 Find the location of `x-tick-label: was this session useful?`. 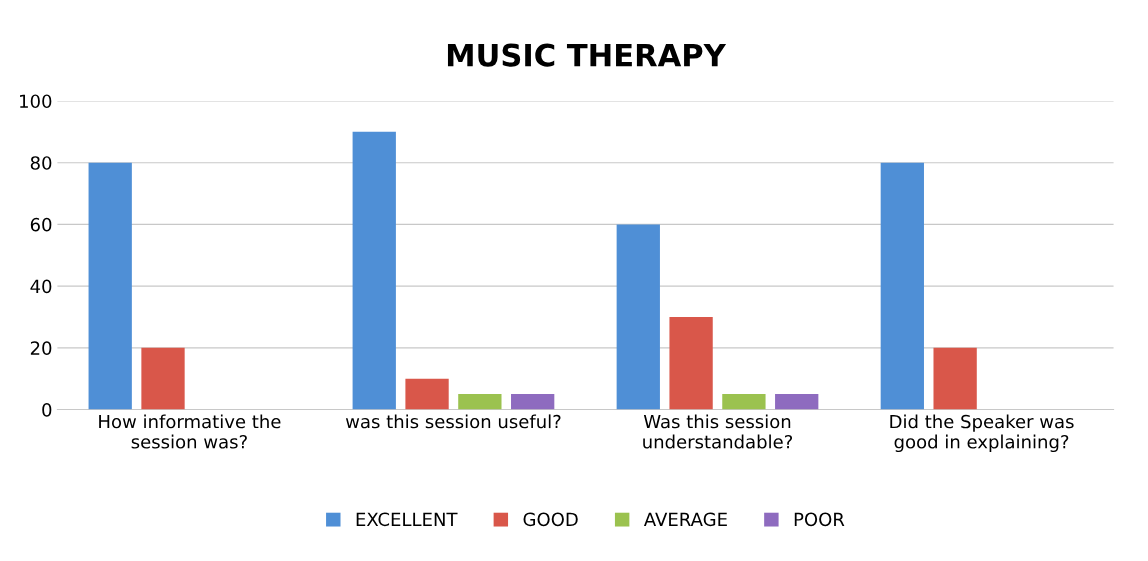

x-tick-label: was this session useful? is located at coordinates (453, 421).